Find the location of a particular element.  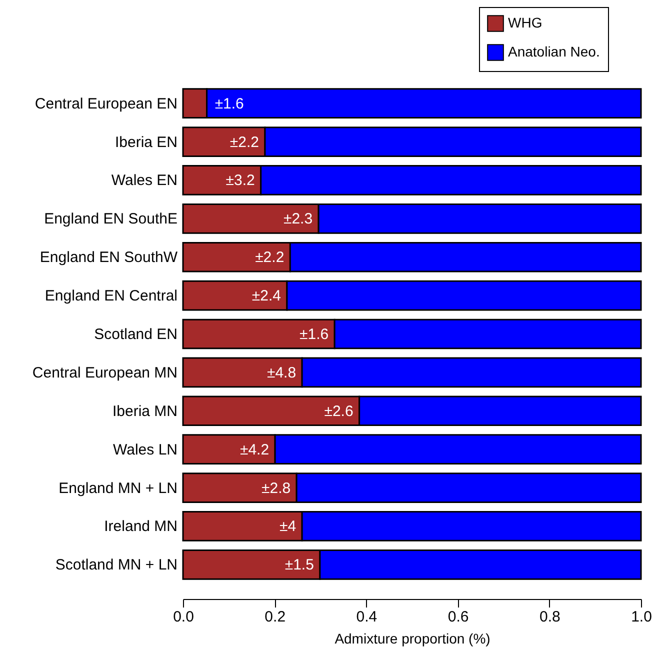

y-tick-label: Iberia EN is located at coordinates (146, 142).